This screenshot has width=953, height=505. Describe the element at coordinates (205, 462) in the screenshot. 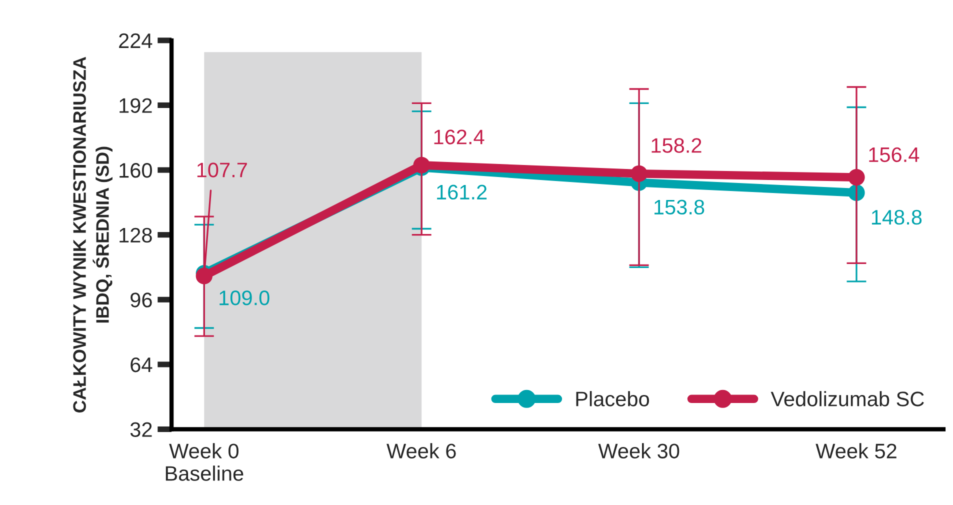

I see `x-tick-label: Week 0 Baseline` at that location.